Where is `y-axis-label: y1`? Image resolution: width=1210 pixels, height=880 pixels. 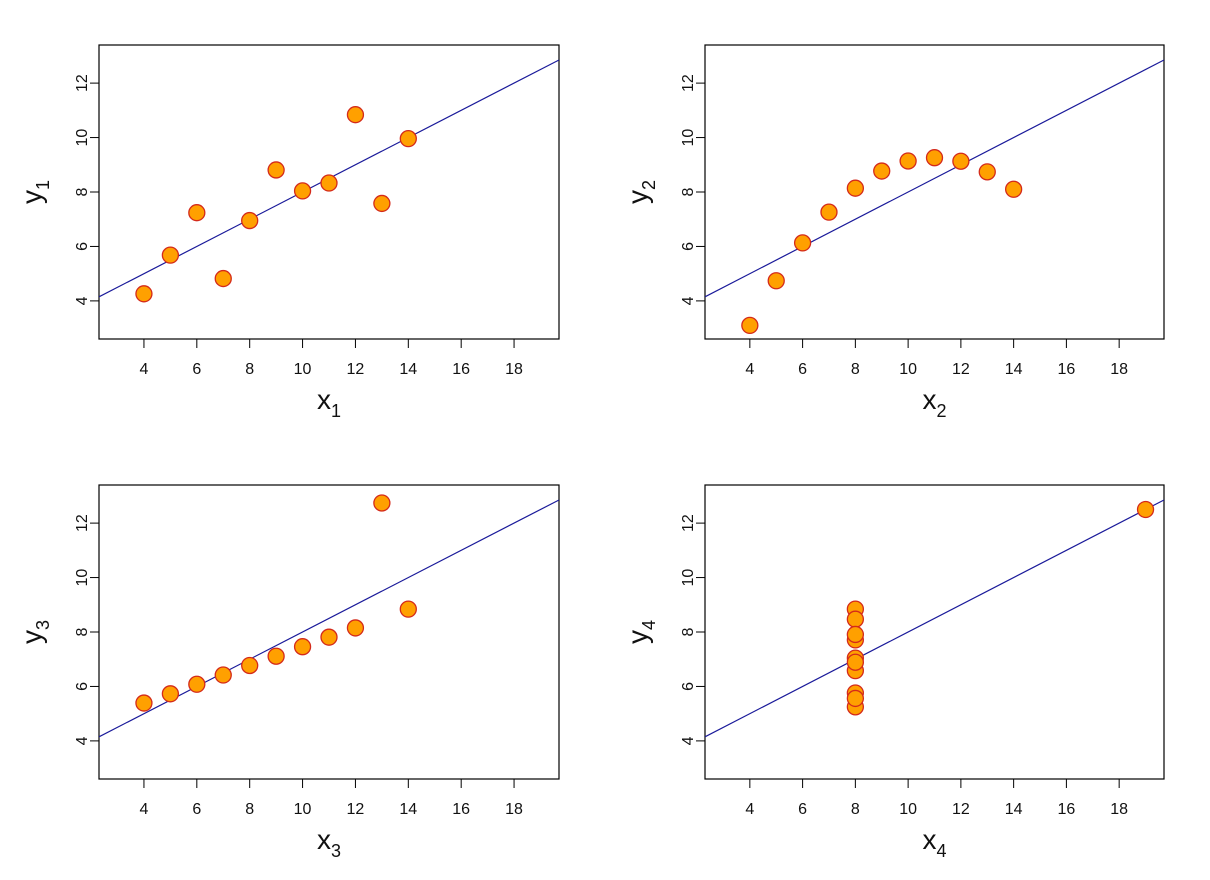 y-axis-label: y1 is located at coordinates (34, 192).